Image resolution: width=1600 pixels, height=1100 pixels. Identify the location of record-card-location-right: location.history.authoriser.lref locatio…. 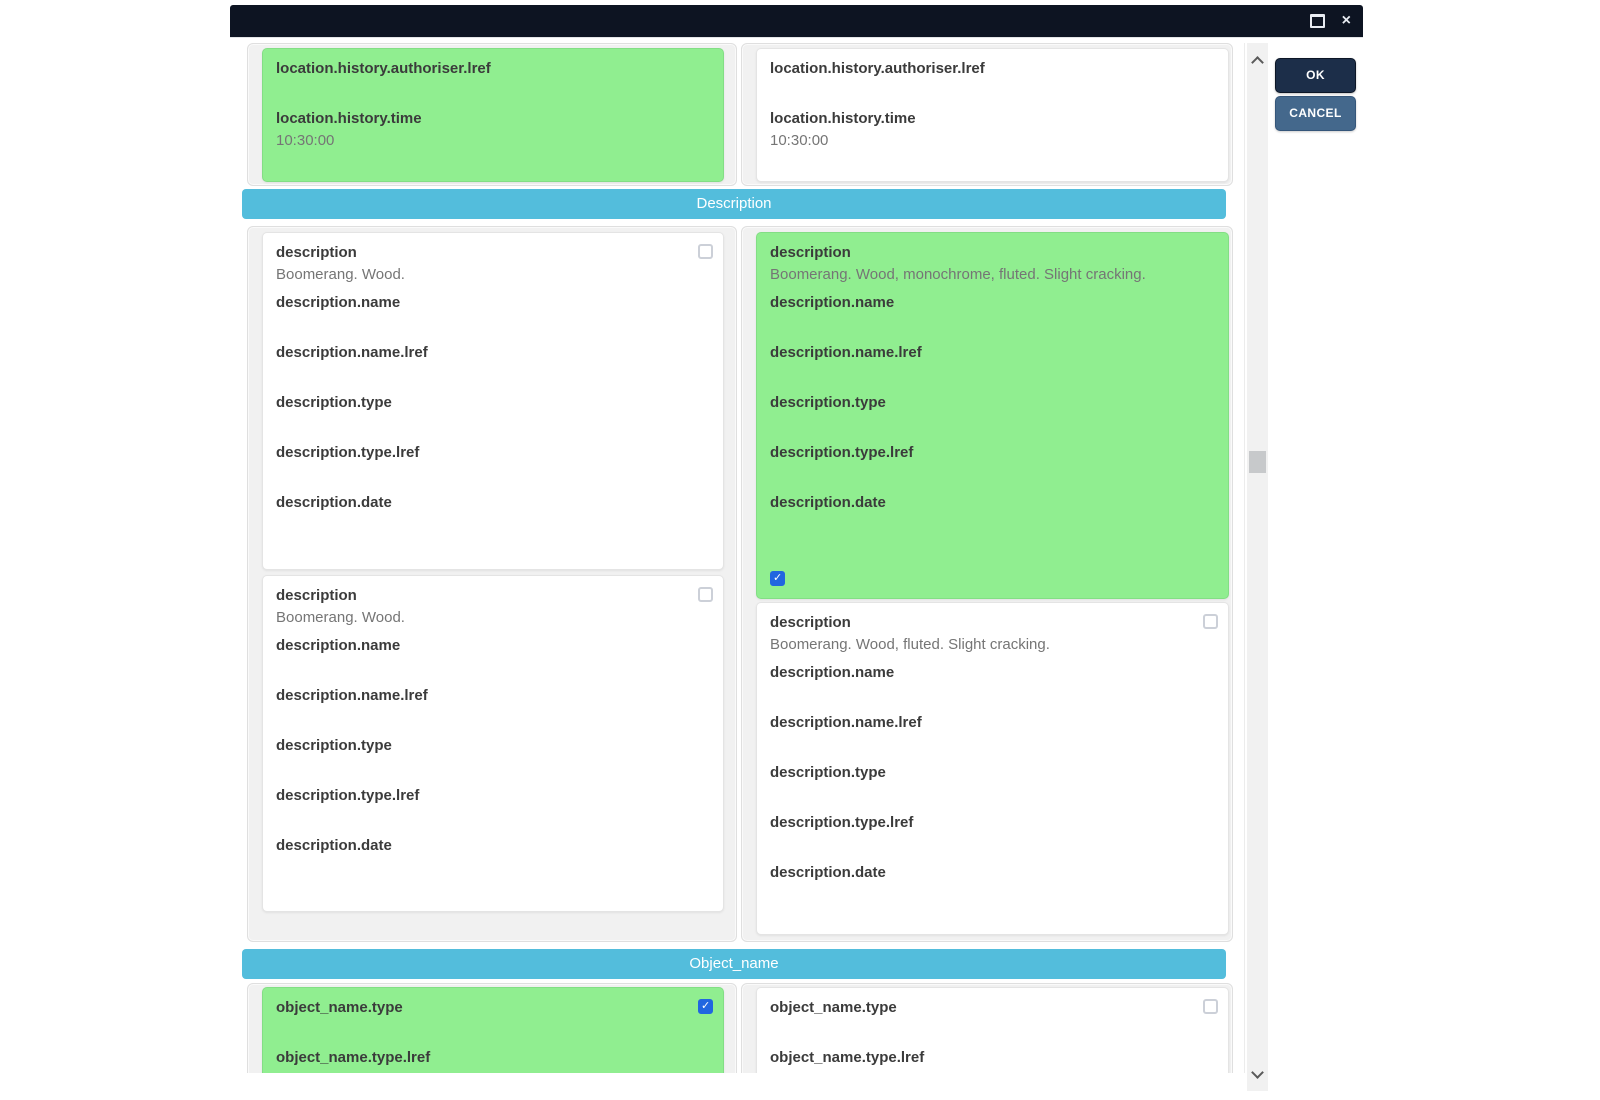
(992, 115).